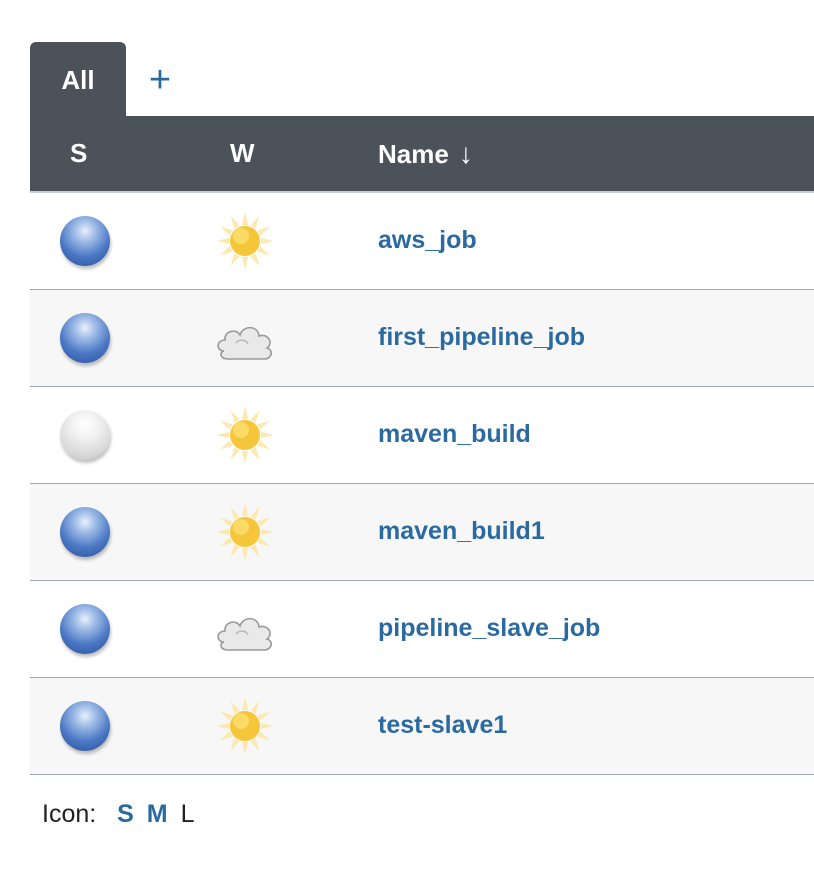 The width and height of the screenshot is (814, 890). I want to click on table-header-row: S W Name ↓, so click(422, 154).